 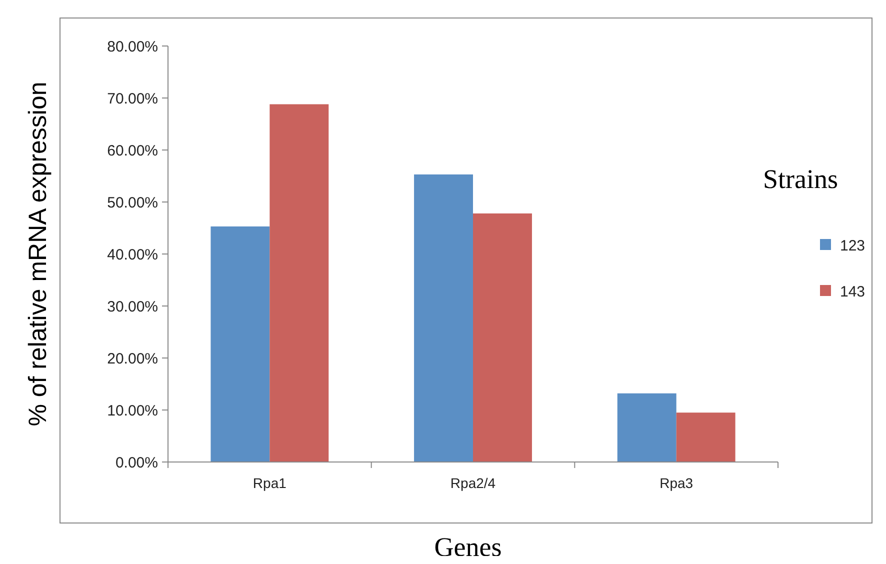 I want to click on x-tick-label: Rpa3, so click(x=677, y=483).